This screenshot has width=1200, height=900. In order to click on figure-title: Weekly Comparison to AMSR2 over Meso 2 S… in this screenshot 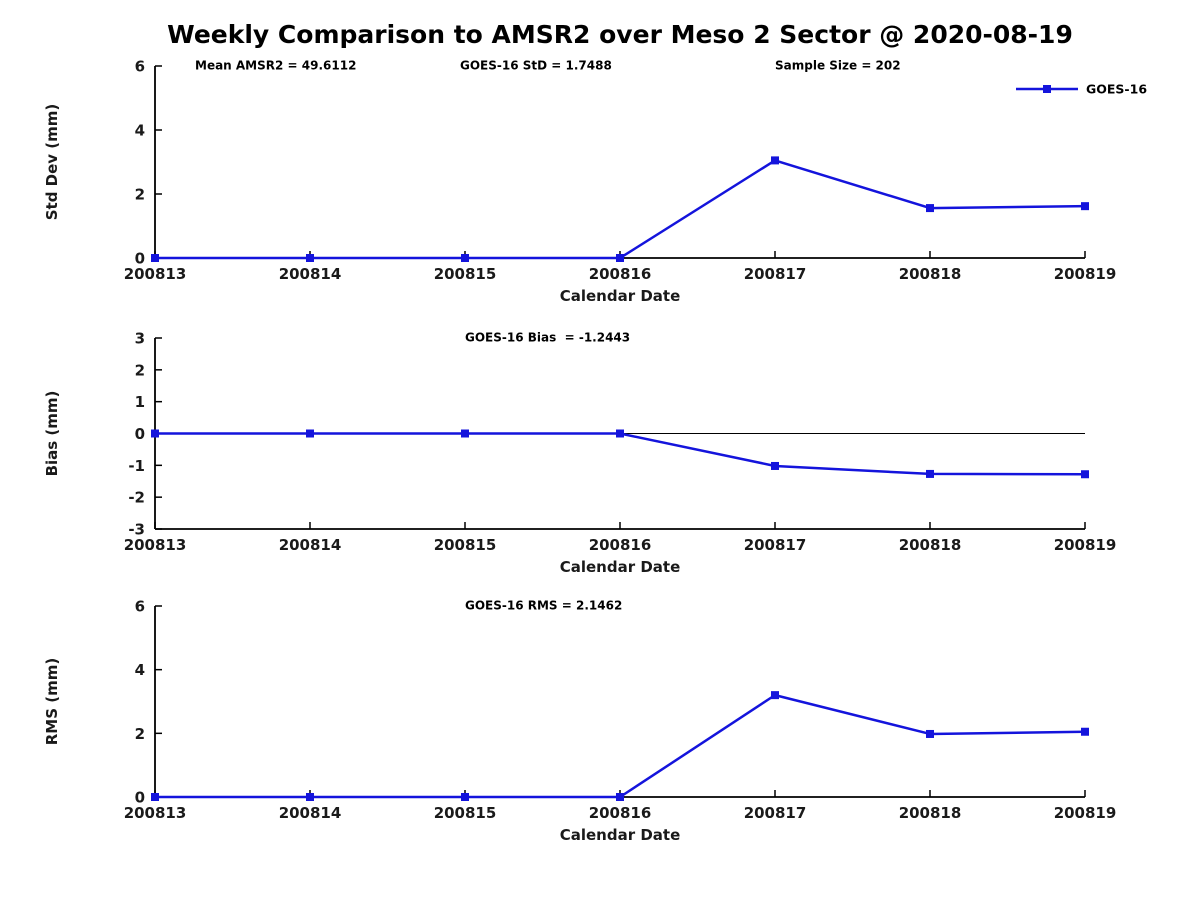, I will do `click(620, 34)`.